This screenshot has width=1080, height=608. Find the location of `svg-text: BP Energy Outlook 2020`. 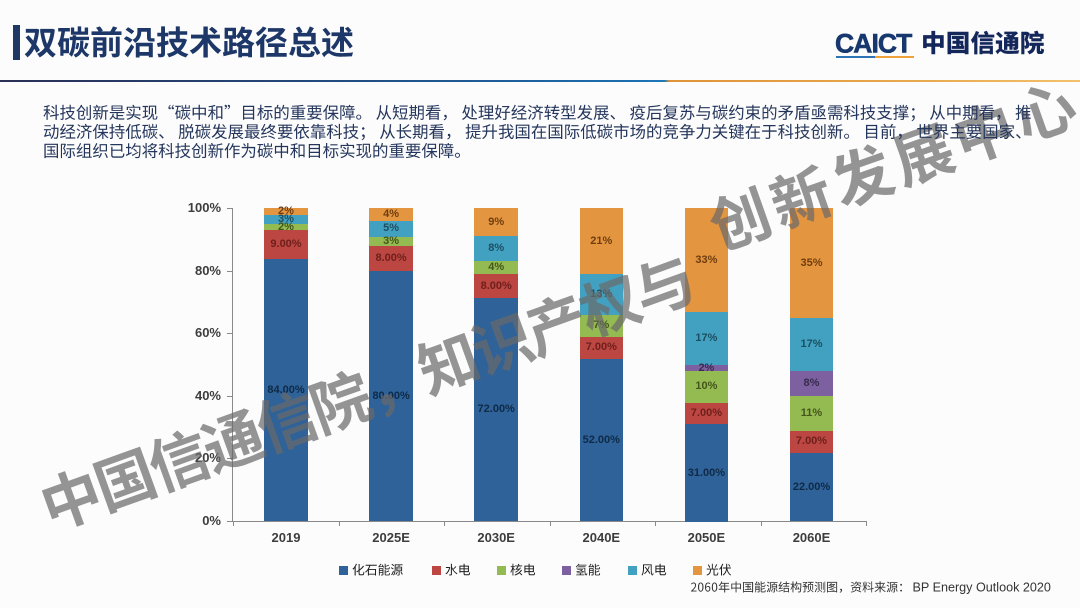

svg-text: BP Energy Outlook 2020 is located at coordinates (982, 588).